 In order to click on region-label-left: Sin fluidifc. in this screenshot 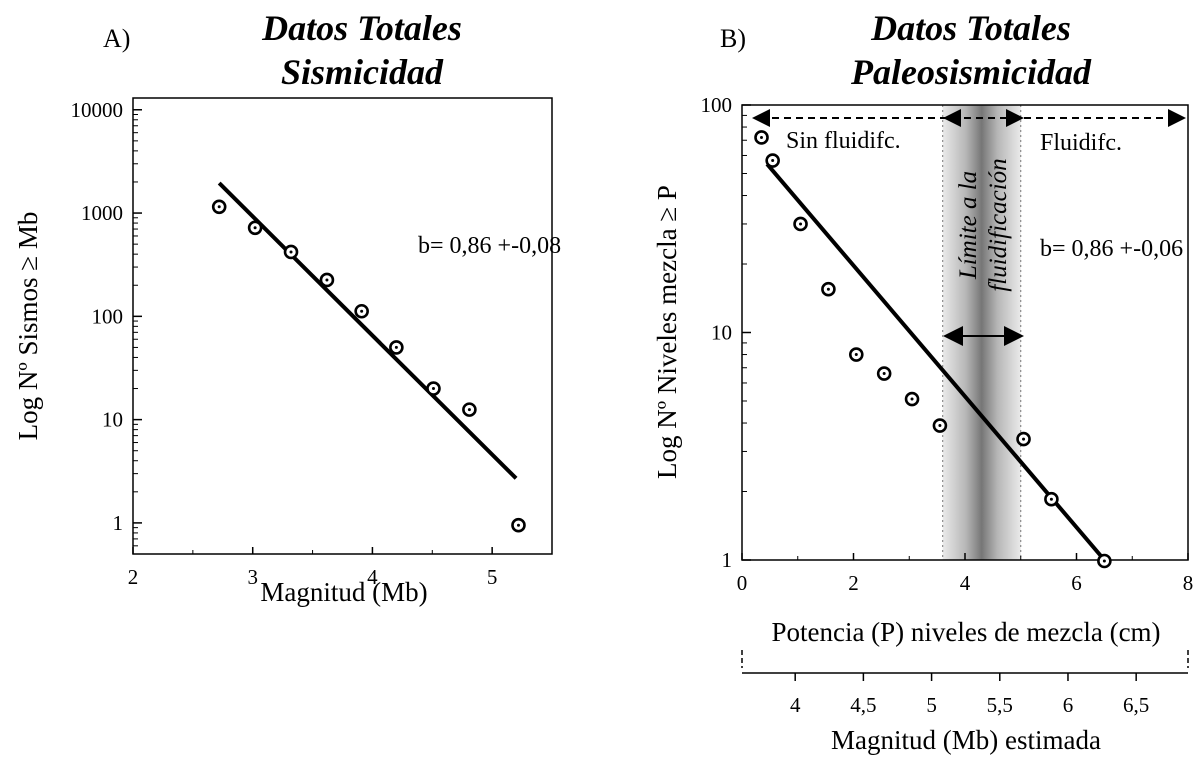, I will do `click(843, 141)`.